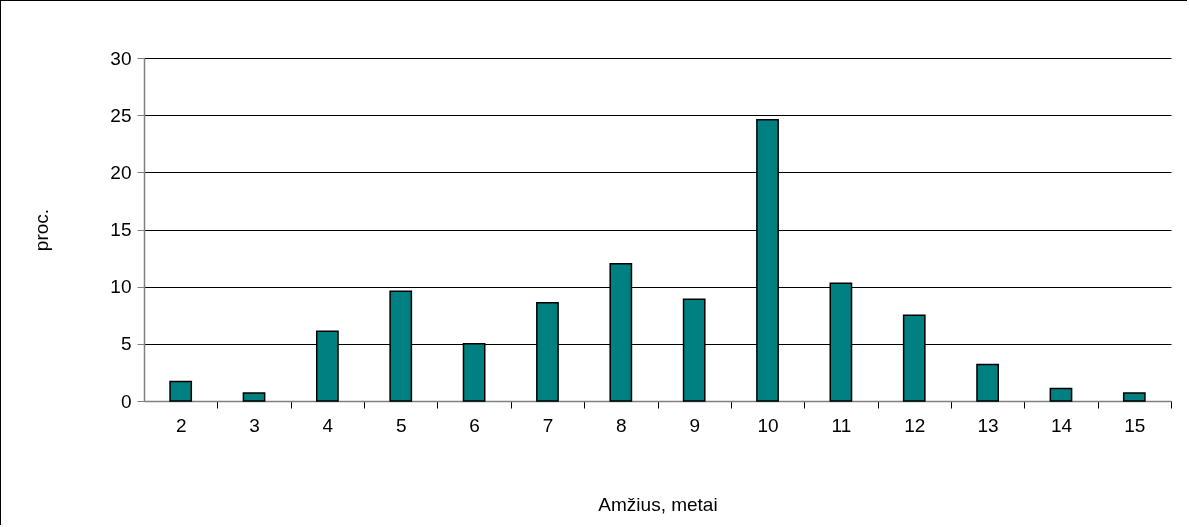  What do you see at coordinates (988, 425) in the screenshot?
I see `x-tick-label: 13` at bounding box center [988, 425].